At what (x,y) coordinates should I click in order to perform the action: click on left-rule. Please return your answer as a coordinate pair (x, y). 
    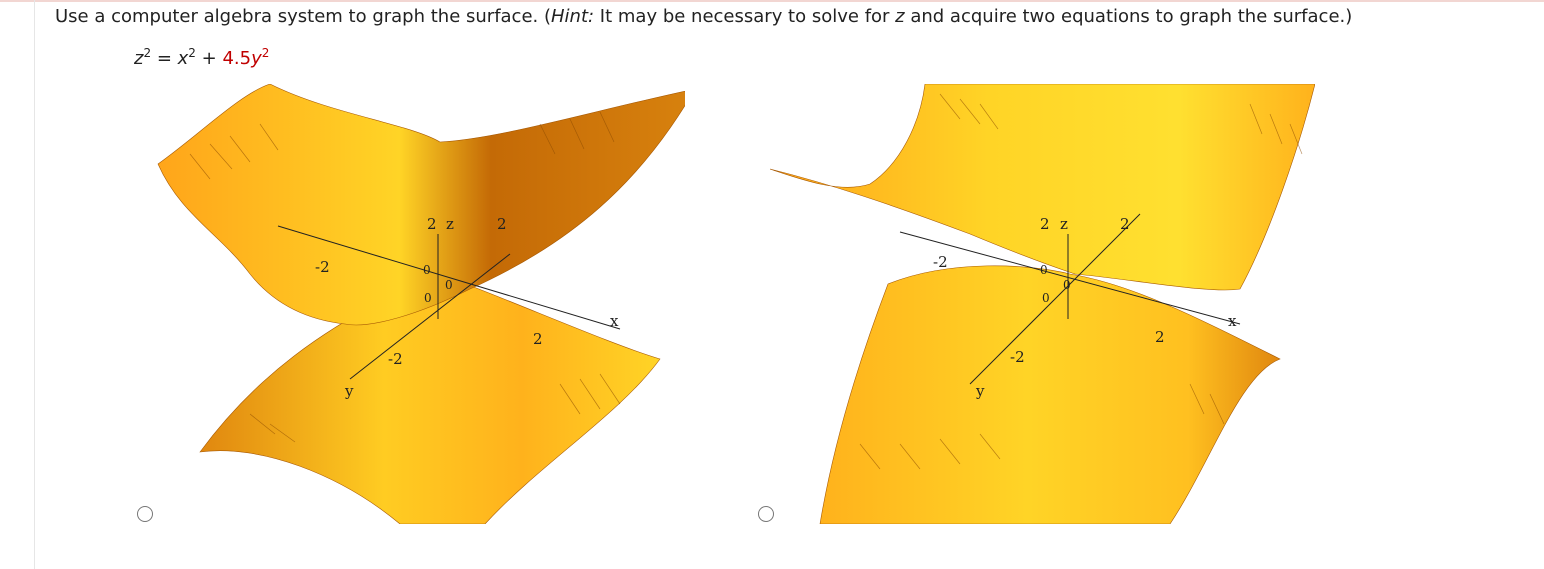
    Looking at the image, I should click on (34, 284).